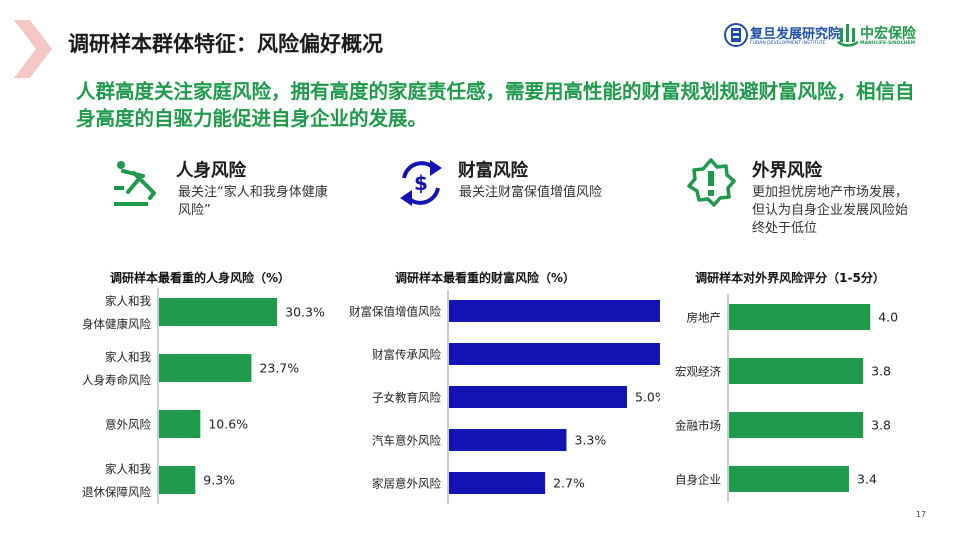  What do you see at coordinates (830, 210) in the screenshot?
I see `category-desc-external: 更加担忧房地产市场发展，但认为自身企业发展风险始终处于低位` at bounding box center [830, 210].